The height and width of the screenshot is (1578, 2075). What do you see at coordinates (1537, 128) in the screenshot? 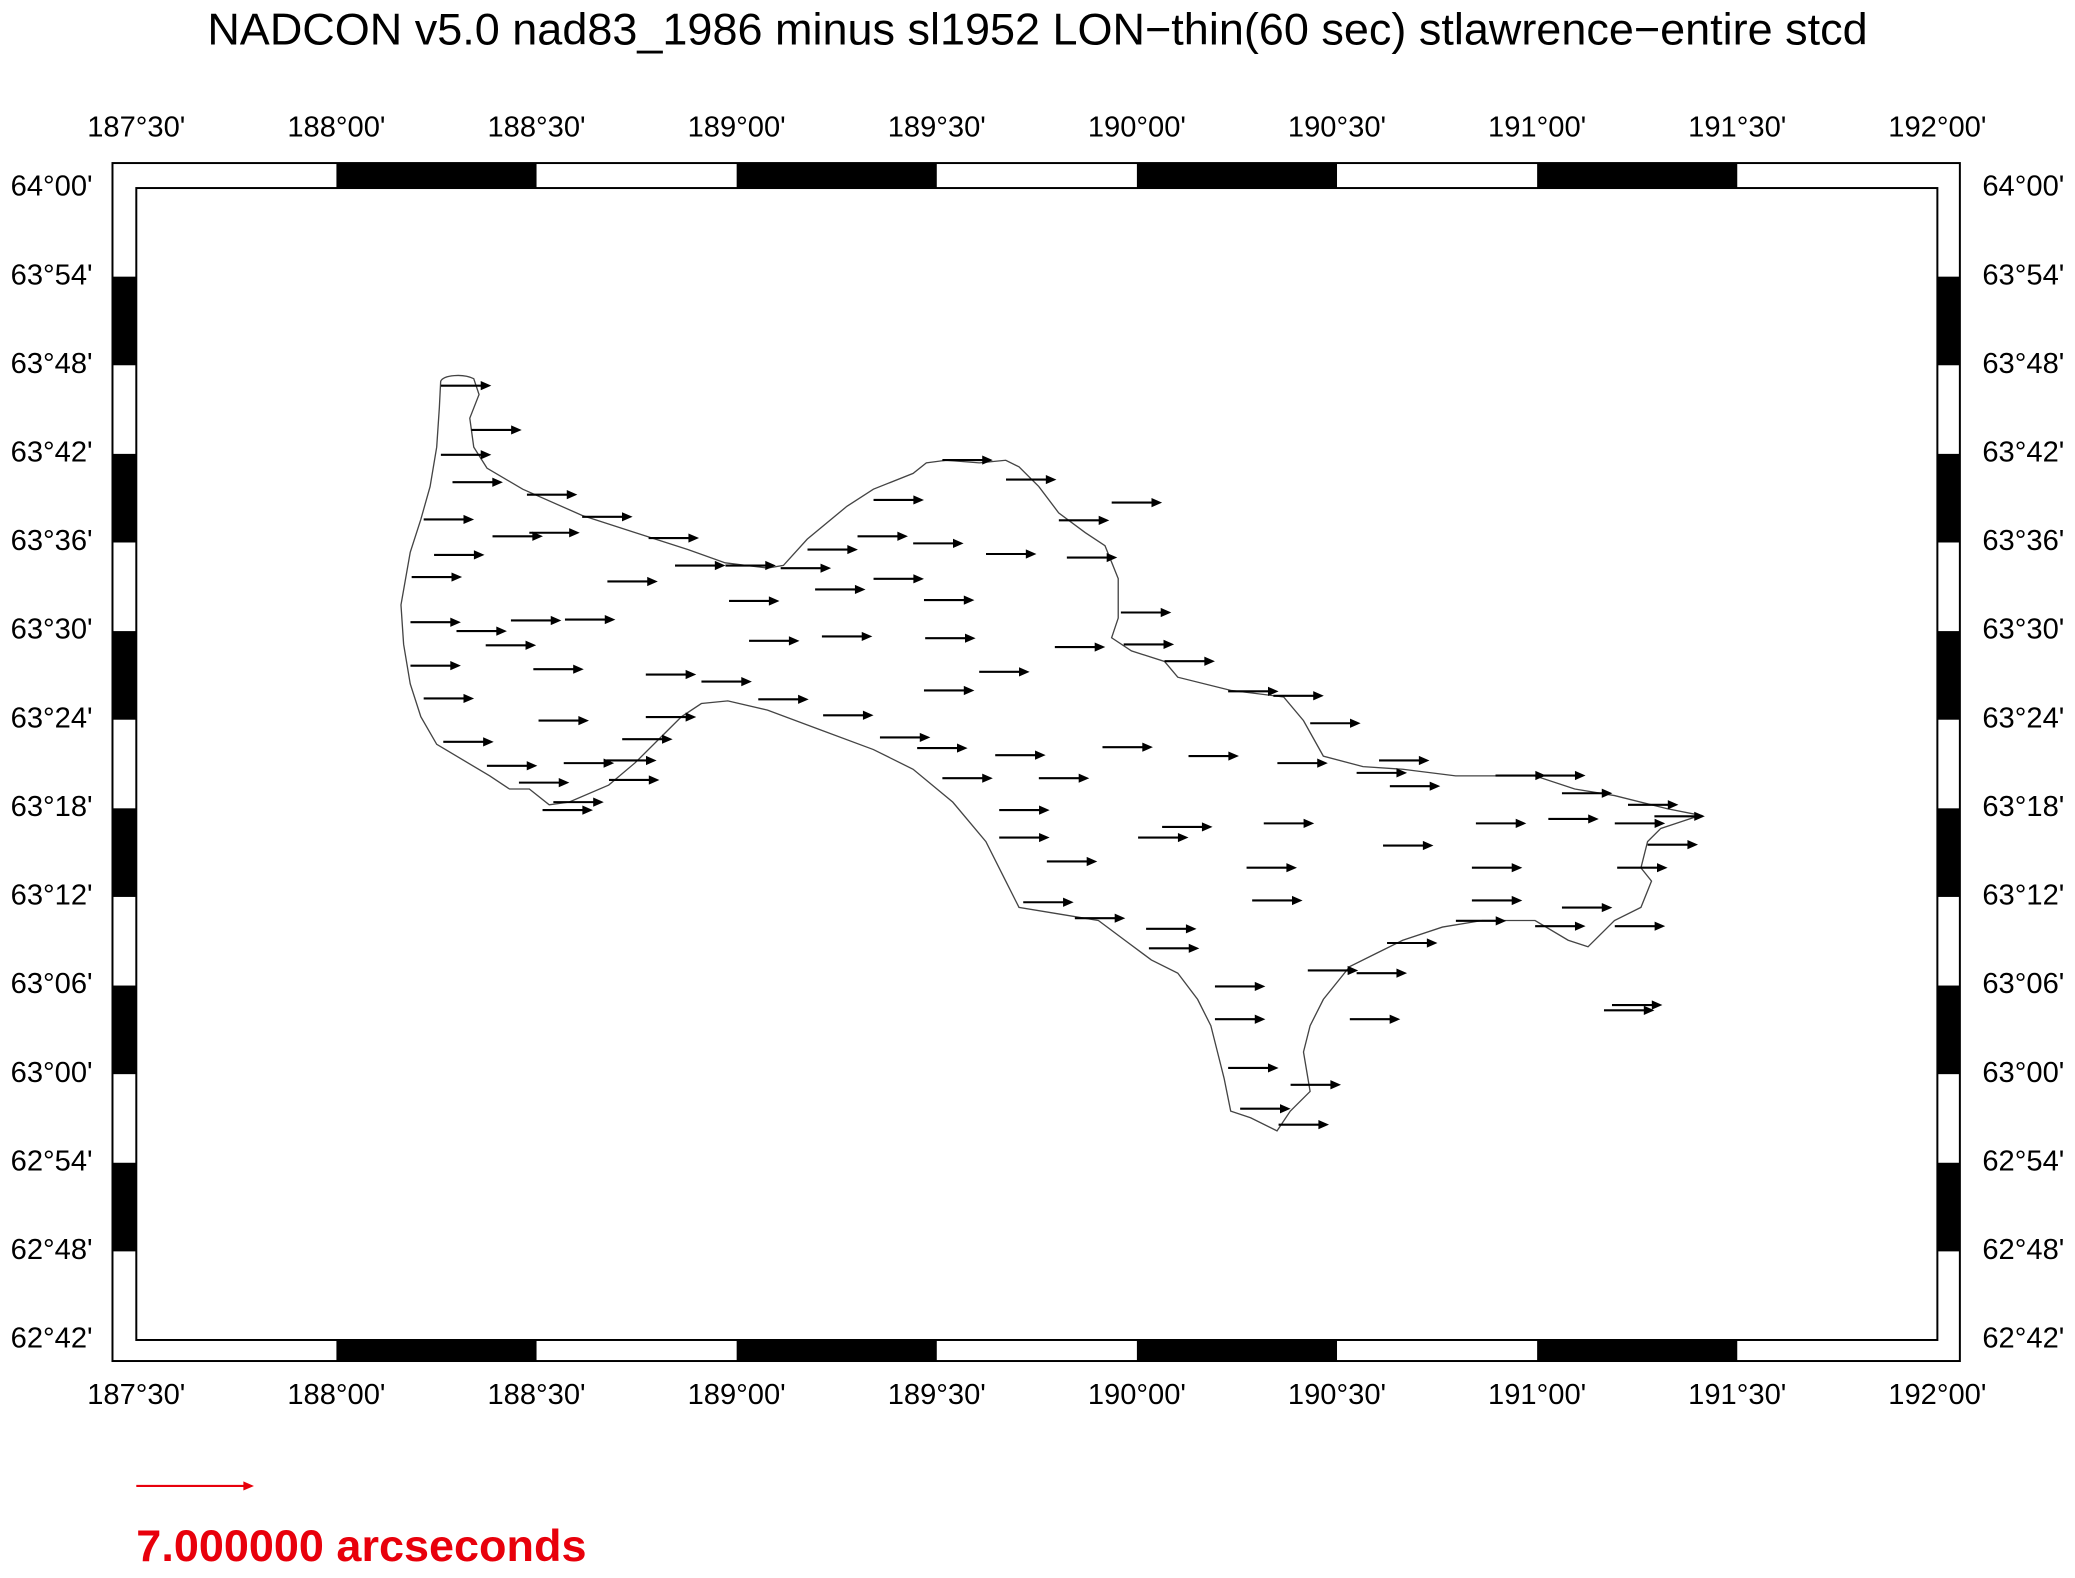
I see `x-tick-label-top: 191°00'` at bounding box center [1537, 128].